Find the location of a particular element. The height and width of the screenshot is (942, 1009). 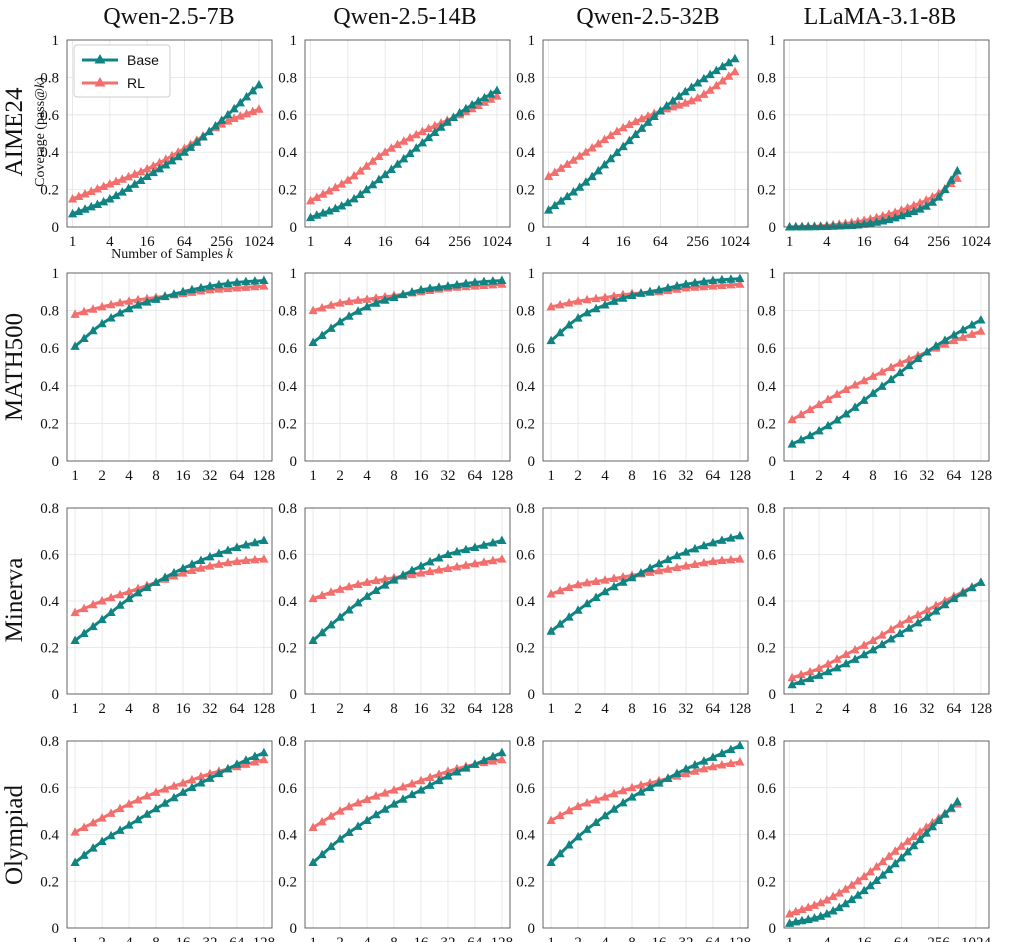

y-tick-label: 0 is located at coordinates (56, 228).